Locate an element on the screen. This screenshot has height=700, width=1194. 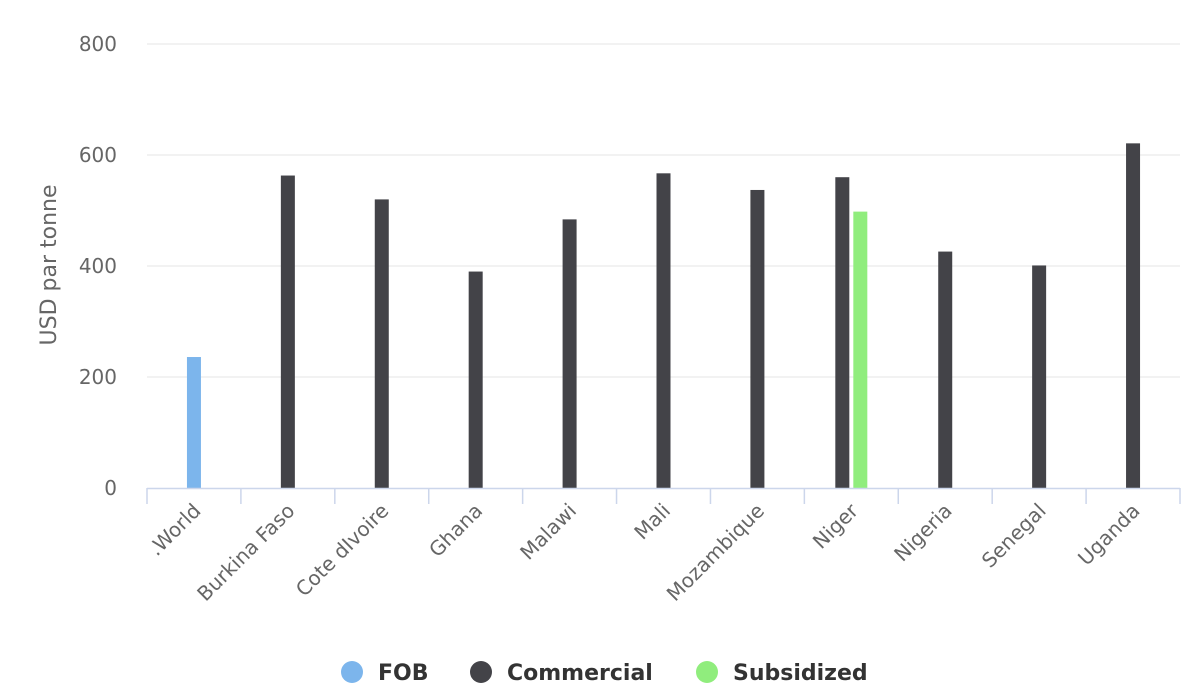
x-axis is located at coordinates (663, 495).